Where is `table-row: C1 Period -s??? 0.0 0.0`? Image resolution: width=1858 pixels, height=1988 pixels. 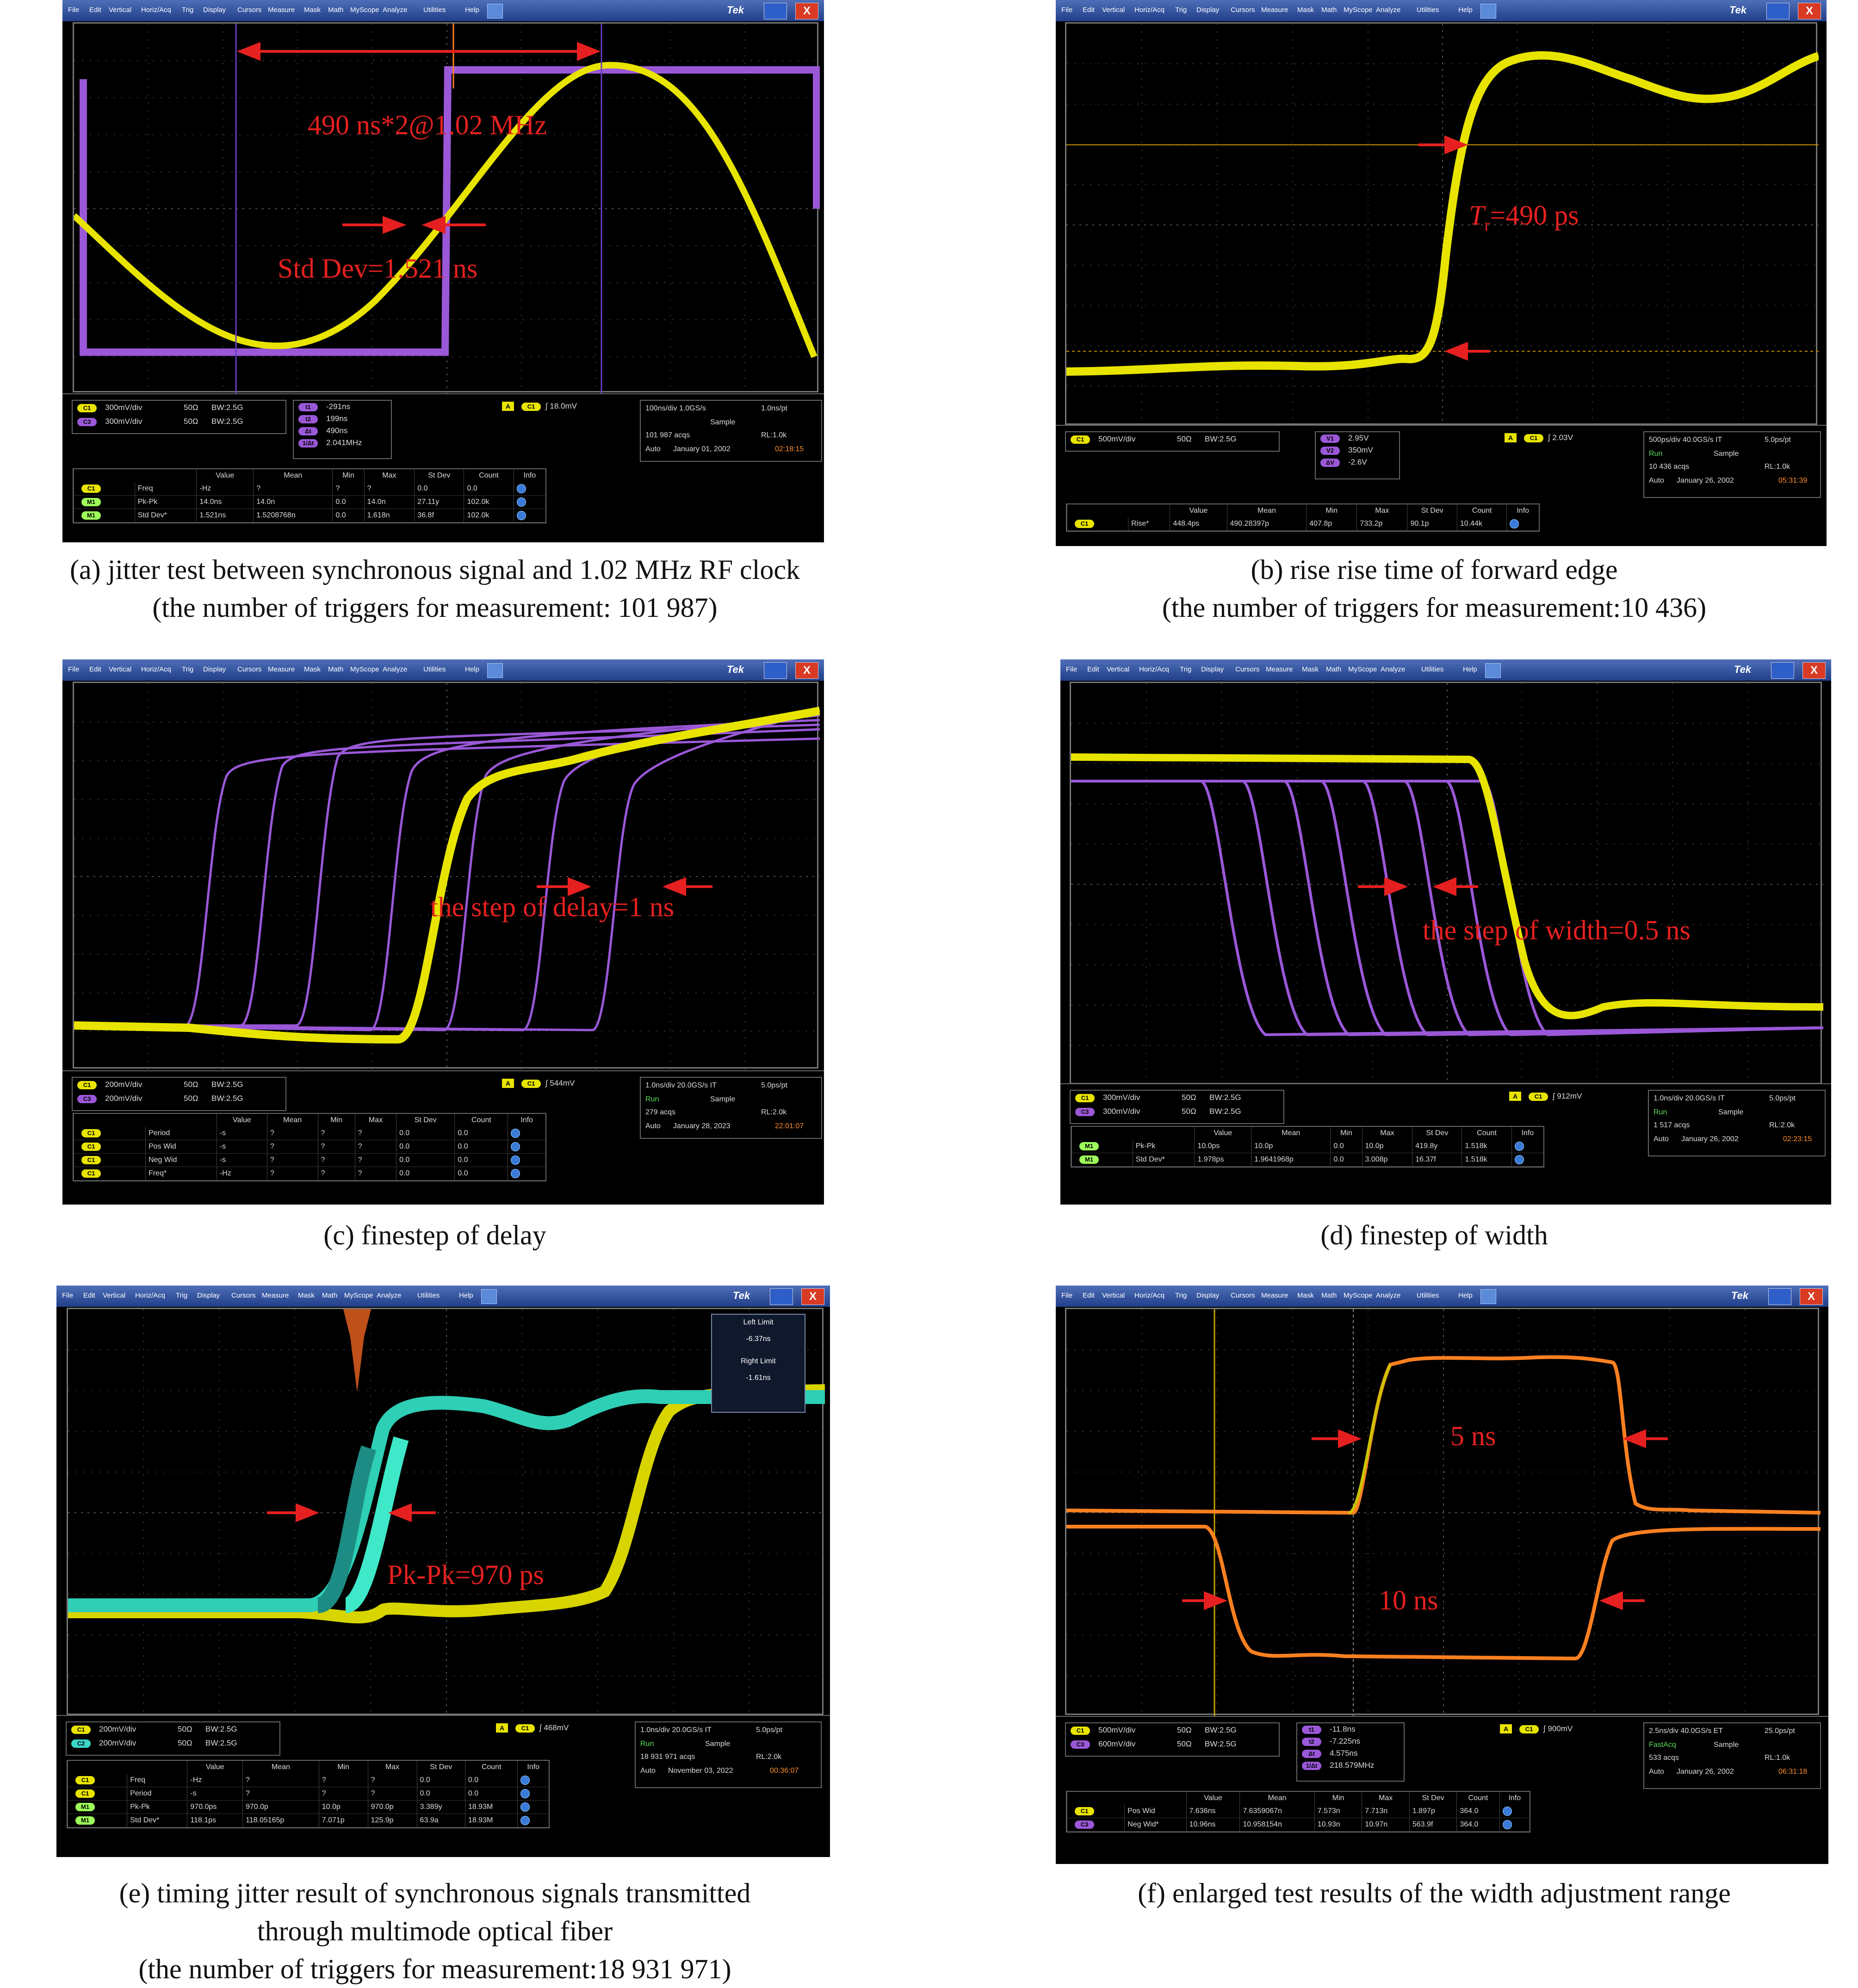
table-row: C1 Period -s??? 0.0 0.0 is located at coordinates (308, 1794).